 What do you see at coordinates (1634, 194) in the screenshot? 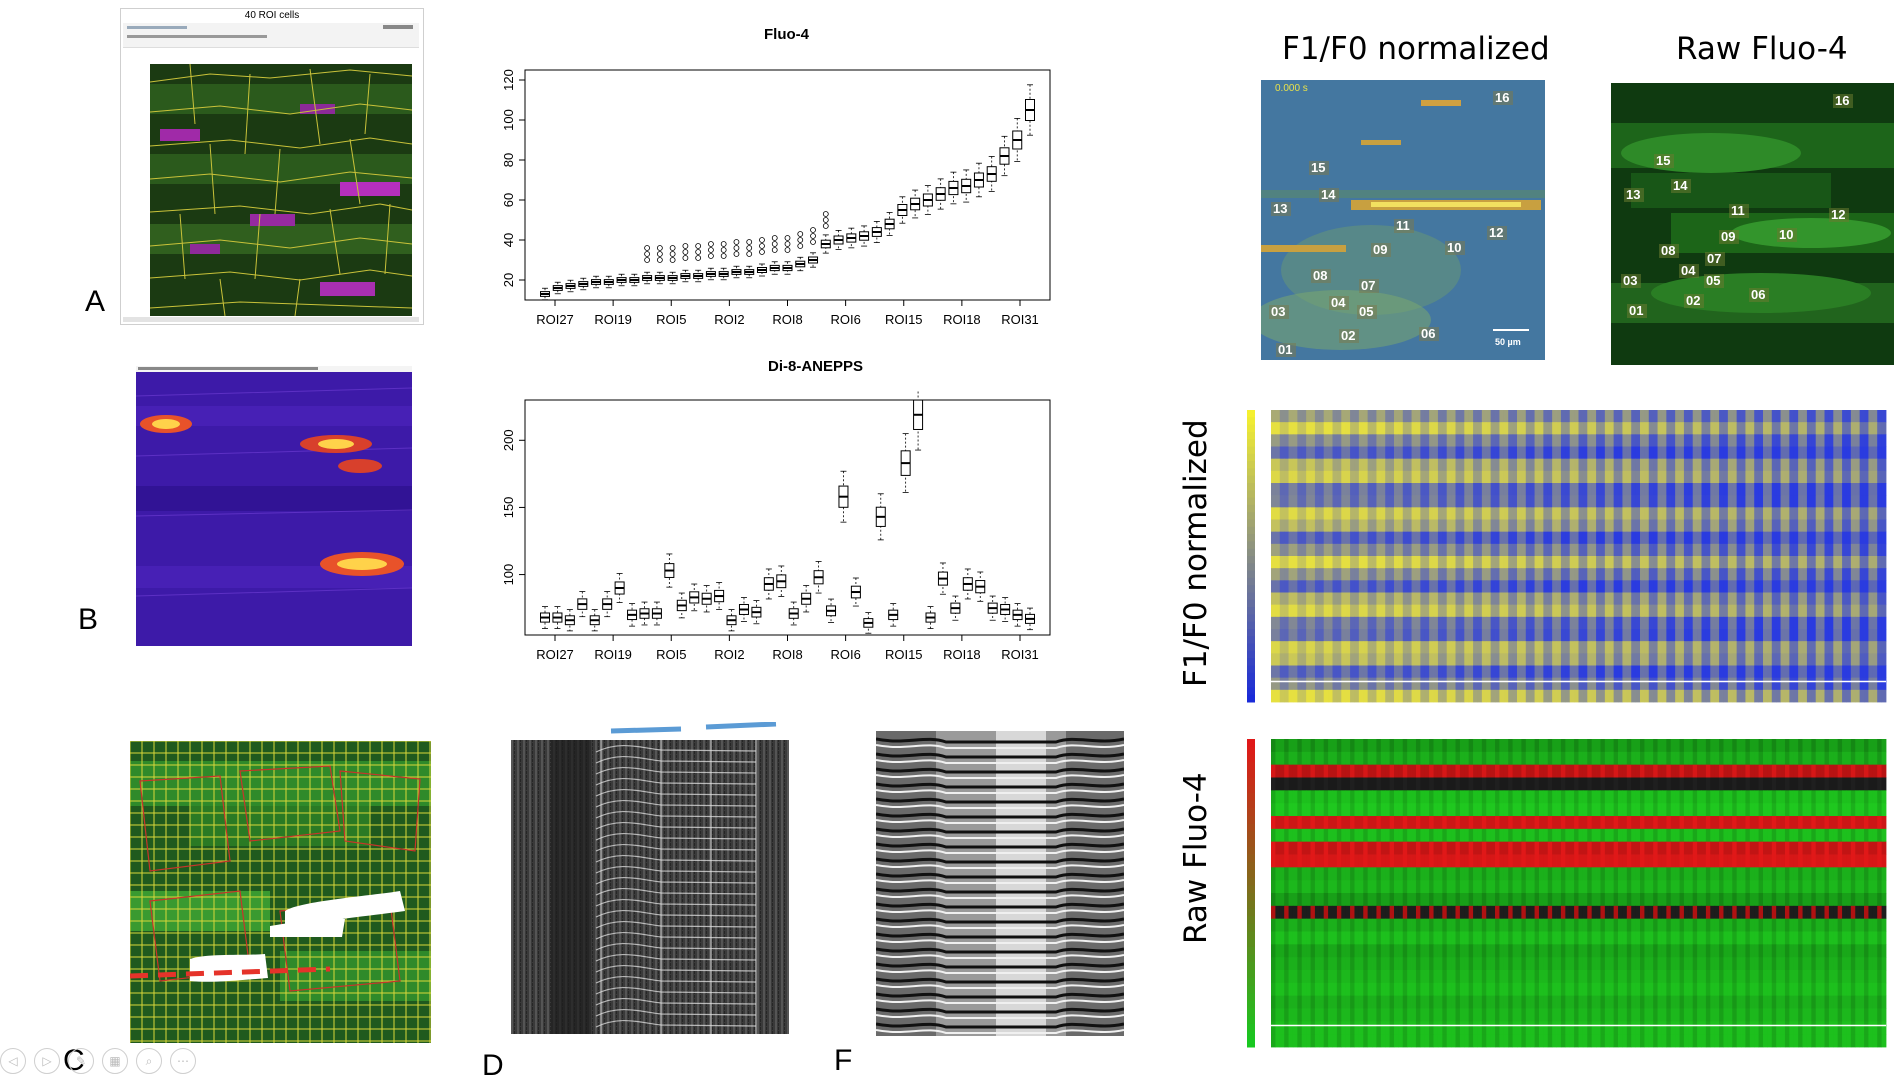
I see `raw-roi-label: 13` at bounding box center [1634, 194].